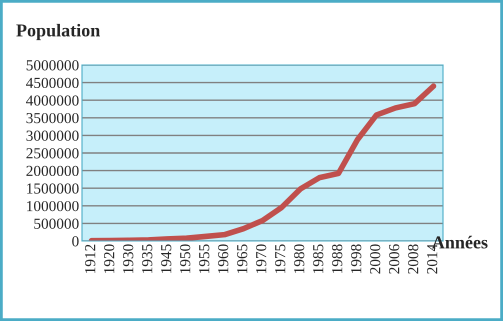 The width and height of the screenshot is (503, 321). I want to click on x-tick-label: 2008, so click(413, 259).